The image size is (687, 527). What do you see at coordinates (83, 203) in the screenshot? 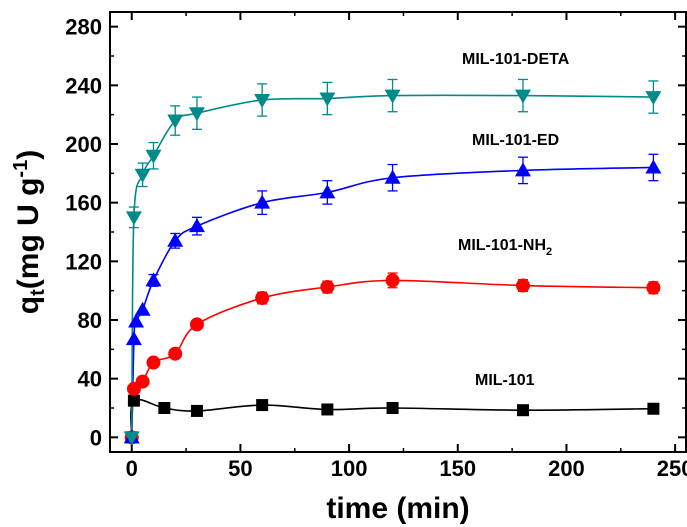
I see `y-tick-label: 160` at bounding box center [83, 203].